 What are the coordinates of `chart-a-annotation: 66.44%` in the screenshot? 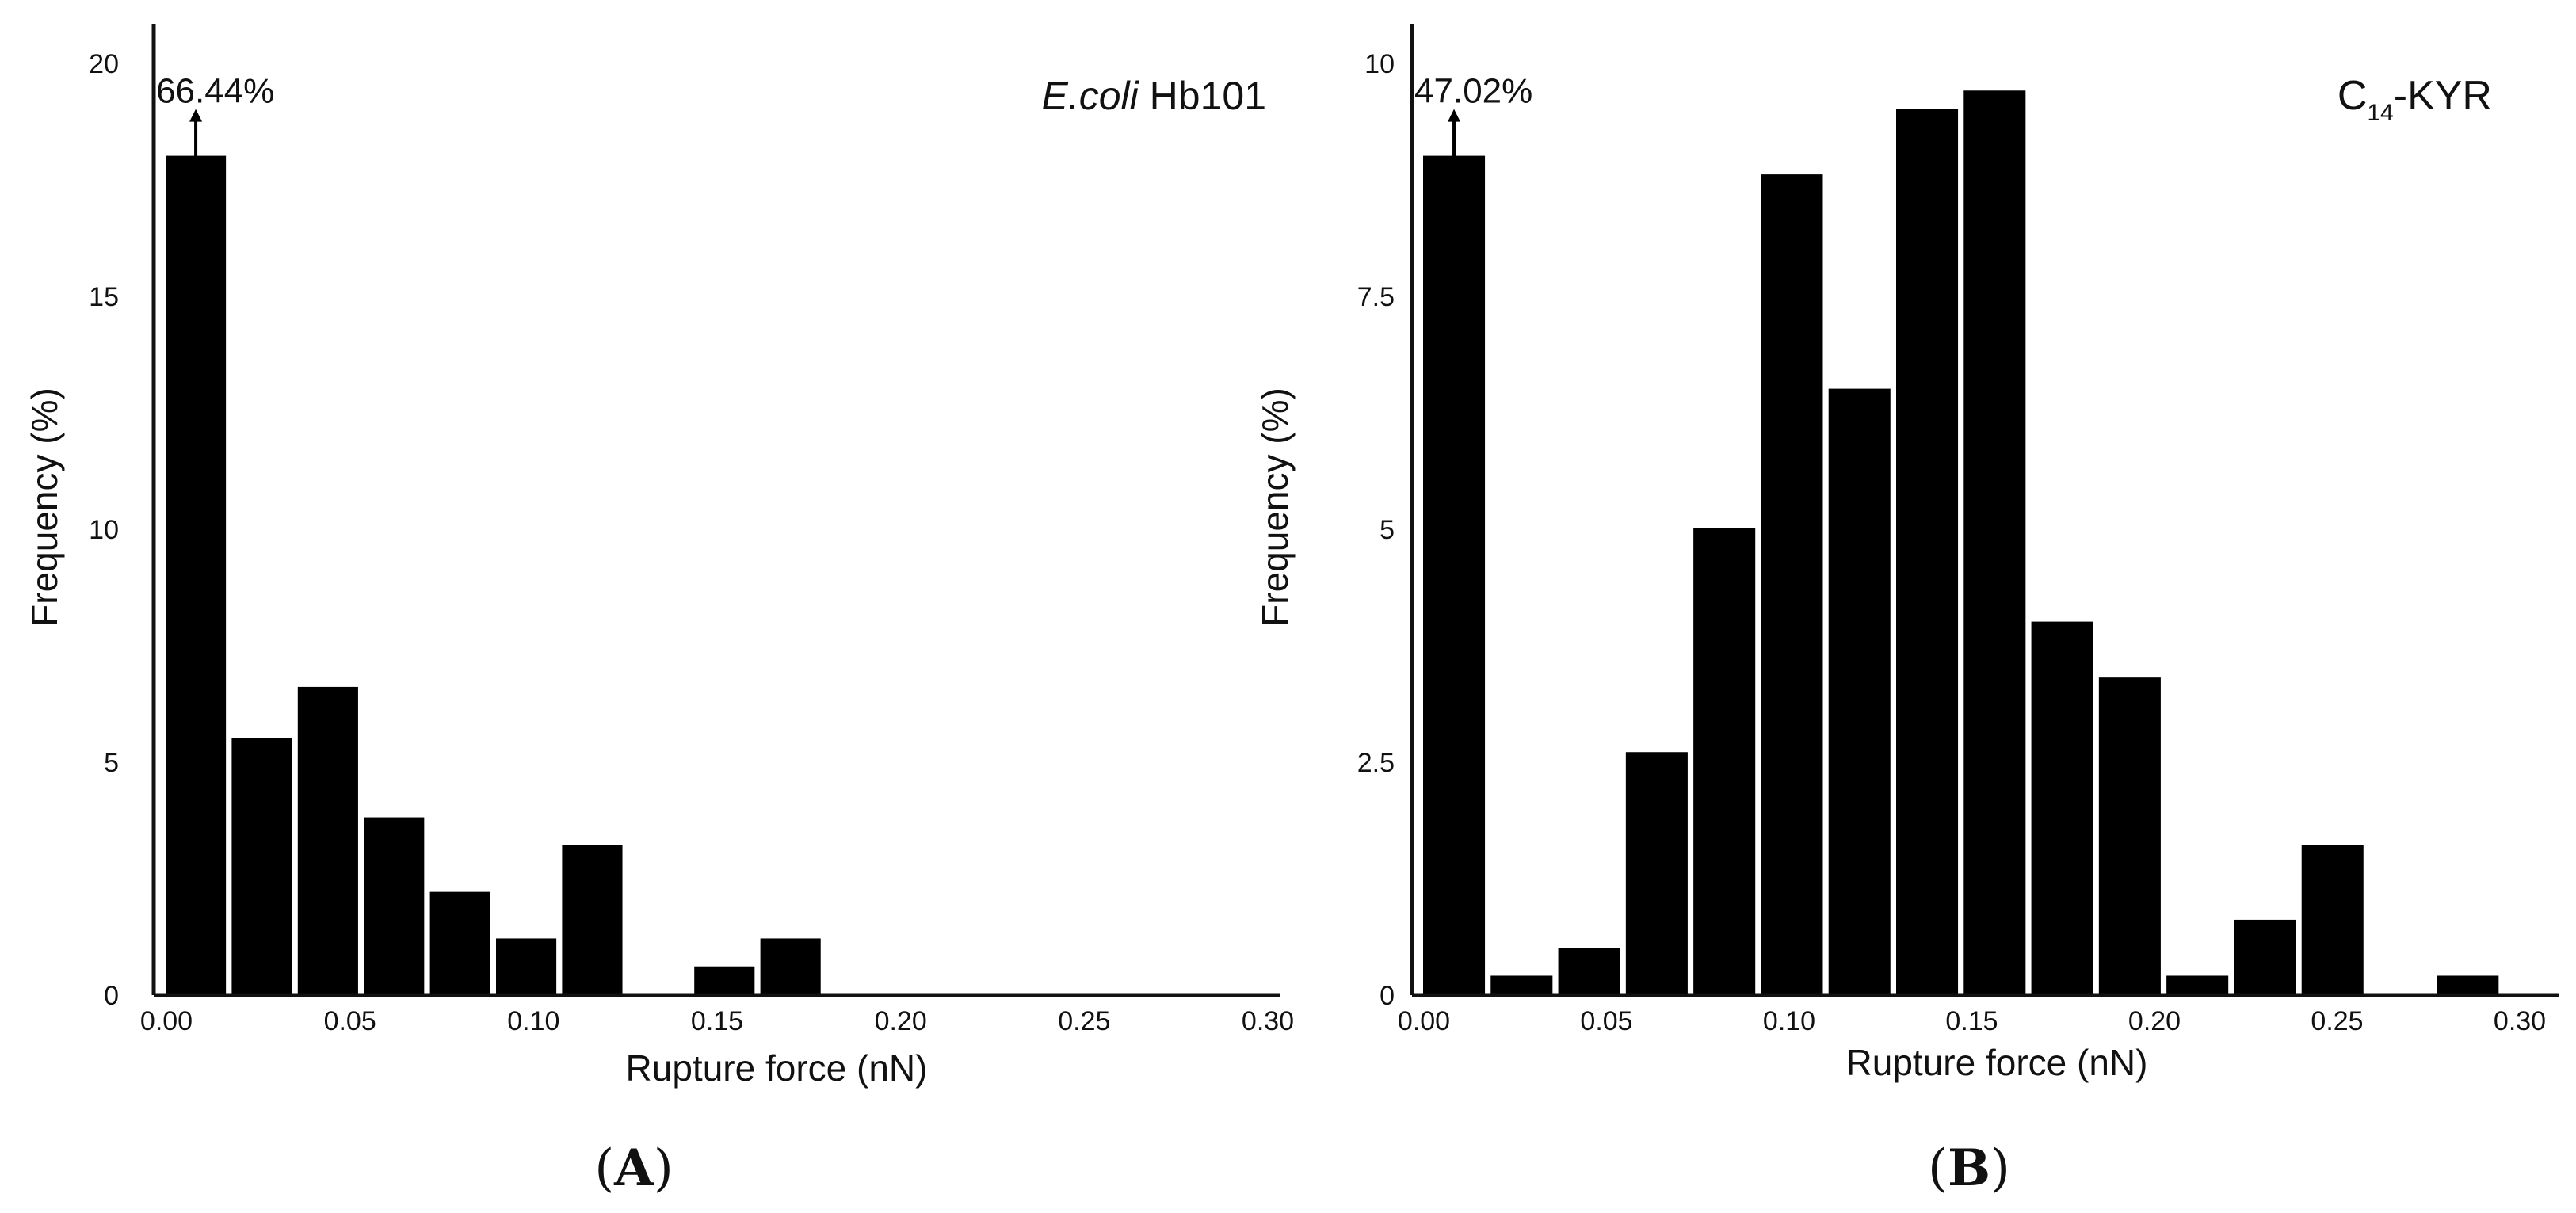 It's located at (215, 114).